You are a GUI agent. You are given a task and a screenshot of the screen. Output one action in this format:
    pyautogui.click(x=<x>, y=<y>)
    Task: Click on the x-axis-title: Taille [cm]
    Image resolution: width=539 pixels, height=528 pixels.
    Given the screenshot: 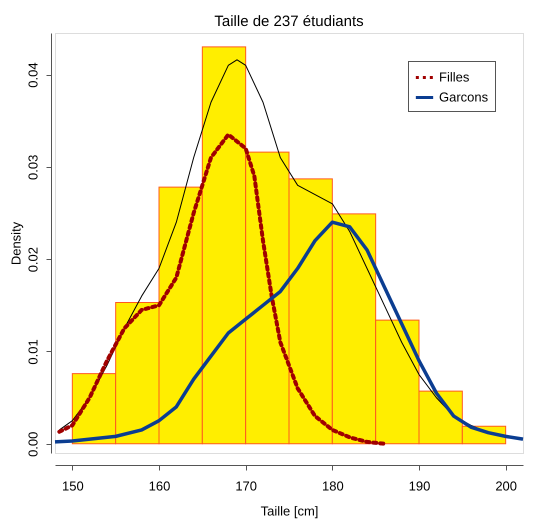 What is the action you would take?
    pyautogui.click(x=289, y=511)
    